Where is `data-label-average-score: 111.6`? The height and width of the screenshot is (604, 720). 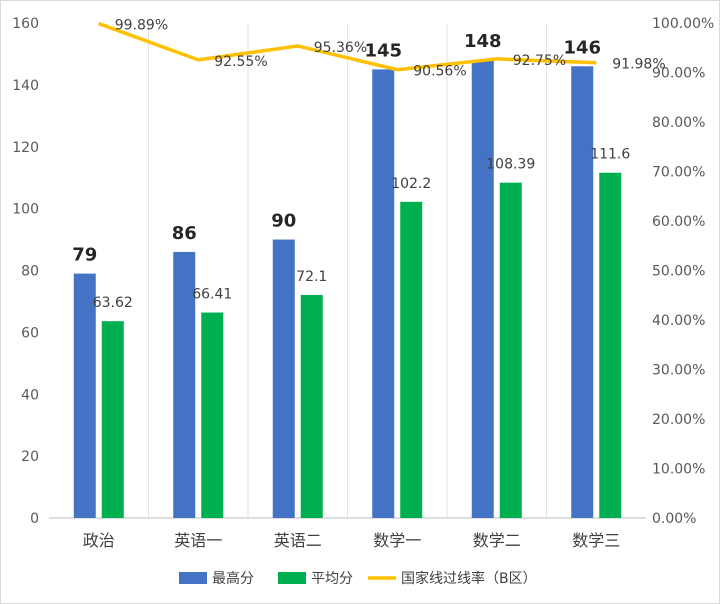 data-label-average-score: 111.6 is located at coordinates (610, 155).